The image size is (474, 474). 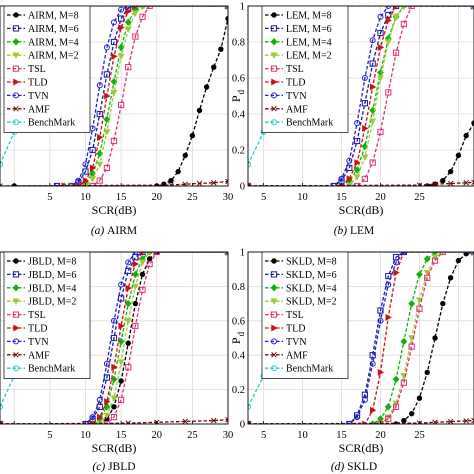 I want to click on legend-entry-jbld-m-6: JBLD, M=6, so click(x=52, y=275).